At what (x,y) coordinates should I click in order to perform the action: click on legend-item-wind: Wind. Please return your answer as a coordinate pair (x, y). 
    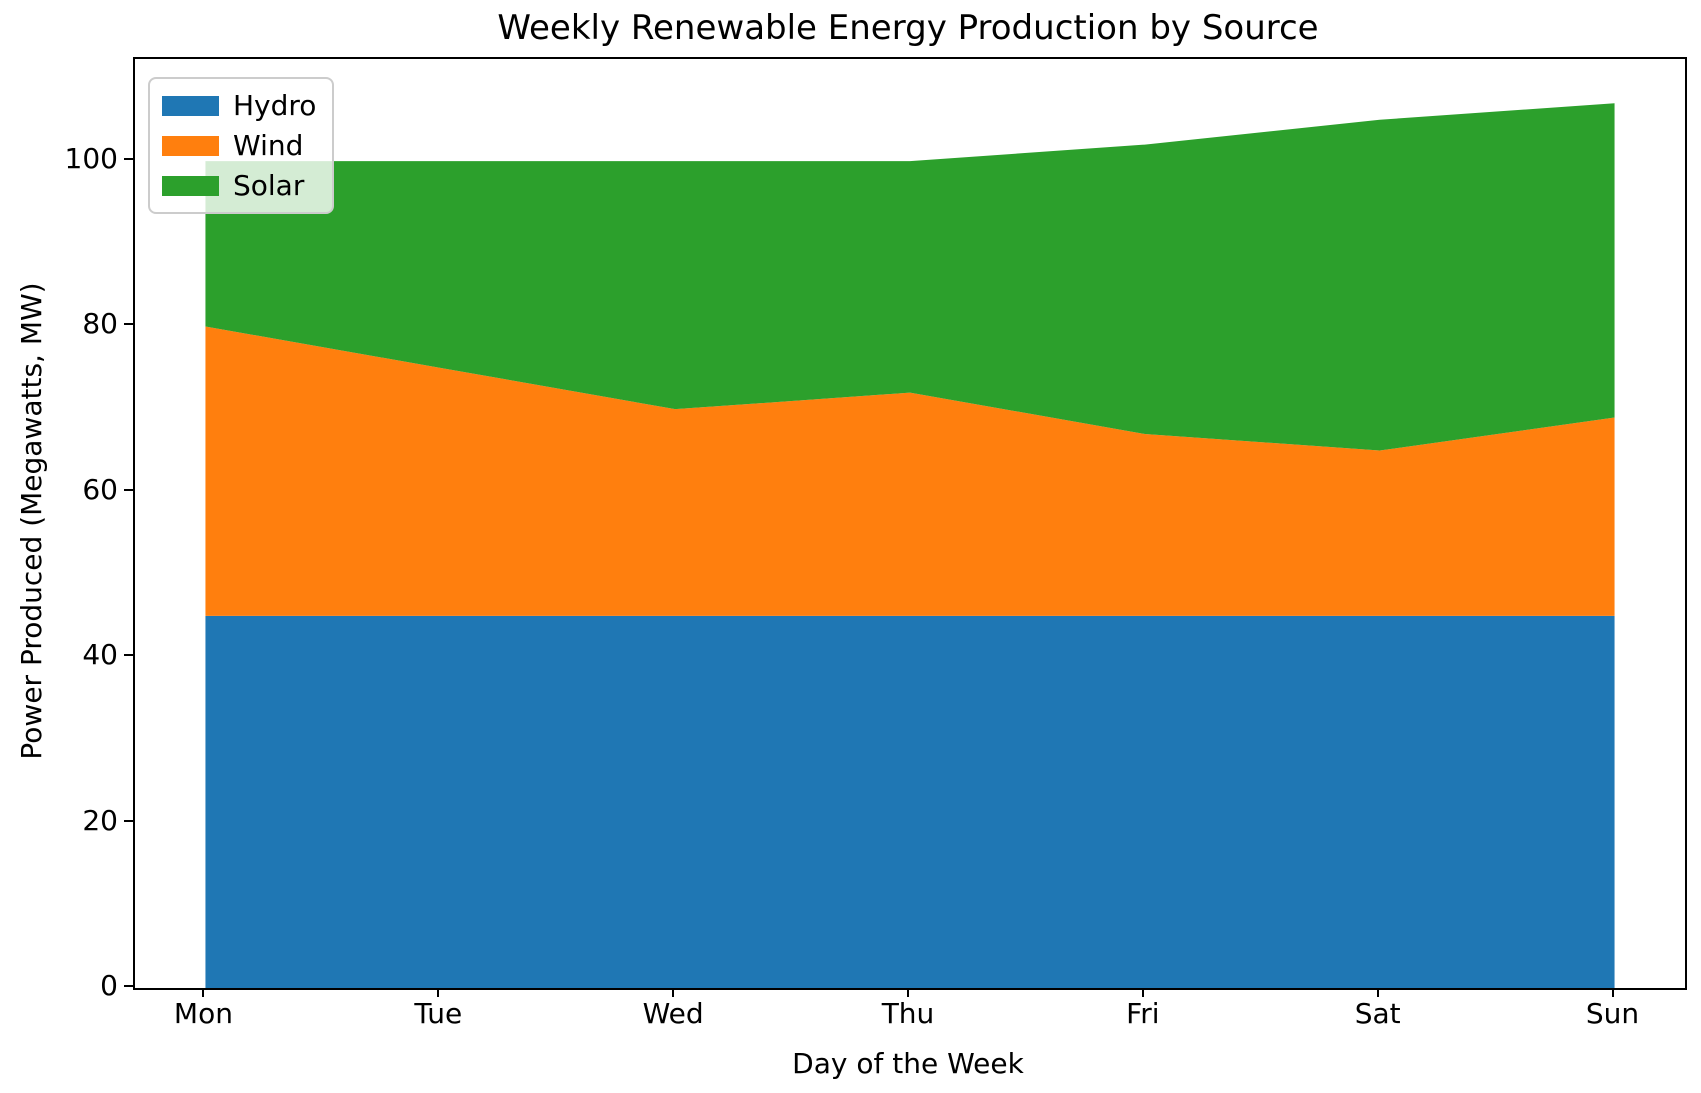
    Looking at the image, I should click on (239, 145).